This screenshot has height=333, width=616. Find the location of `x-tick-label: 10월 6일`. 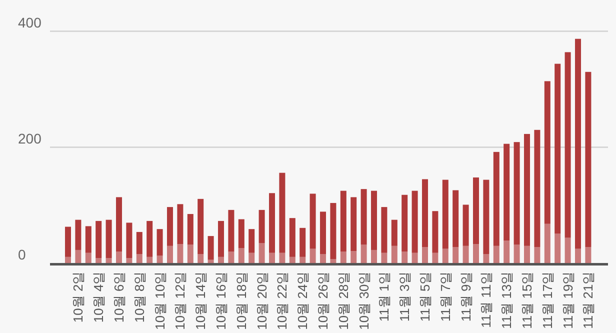

x-tick-label: 10월 6일 is located at coordinates (119, 297).